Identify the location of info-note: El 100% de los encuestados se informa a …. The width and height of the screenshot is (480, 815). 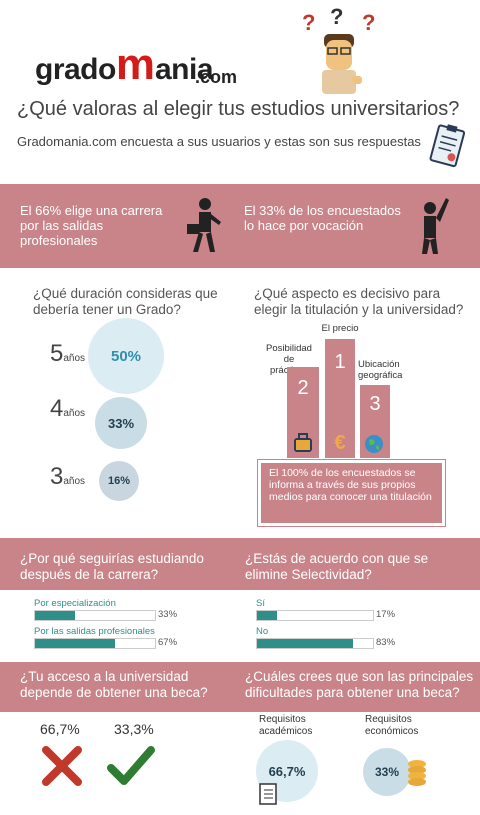
(351, 493).